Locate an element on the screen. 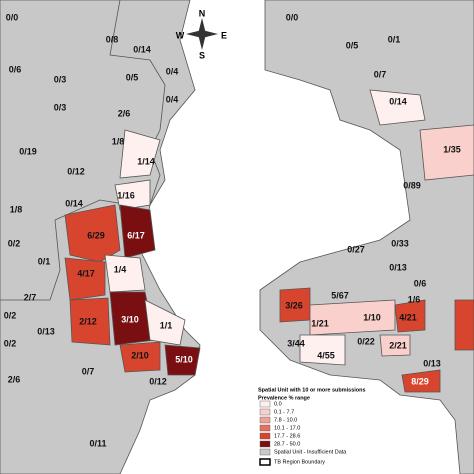  region-label: 4/17 is located at coordinates (86, 273).